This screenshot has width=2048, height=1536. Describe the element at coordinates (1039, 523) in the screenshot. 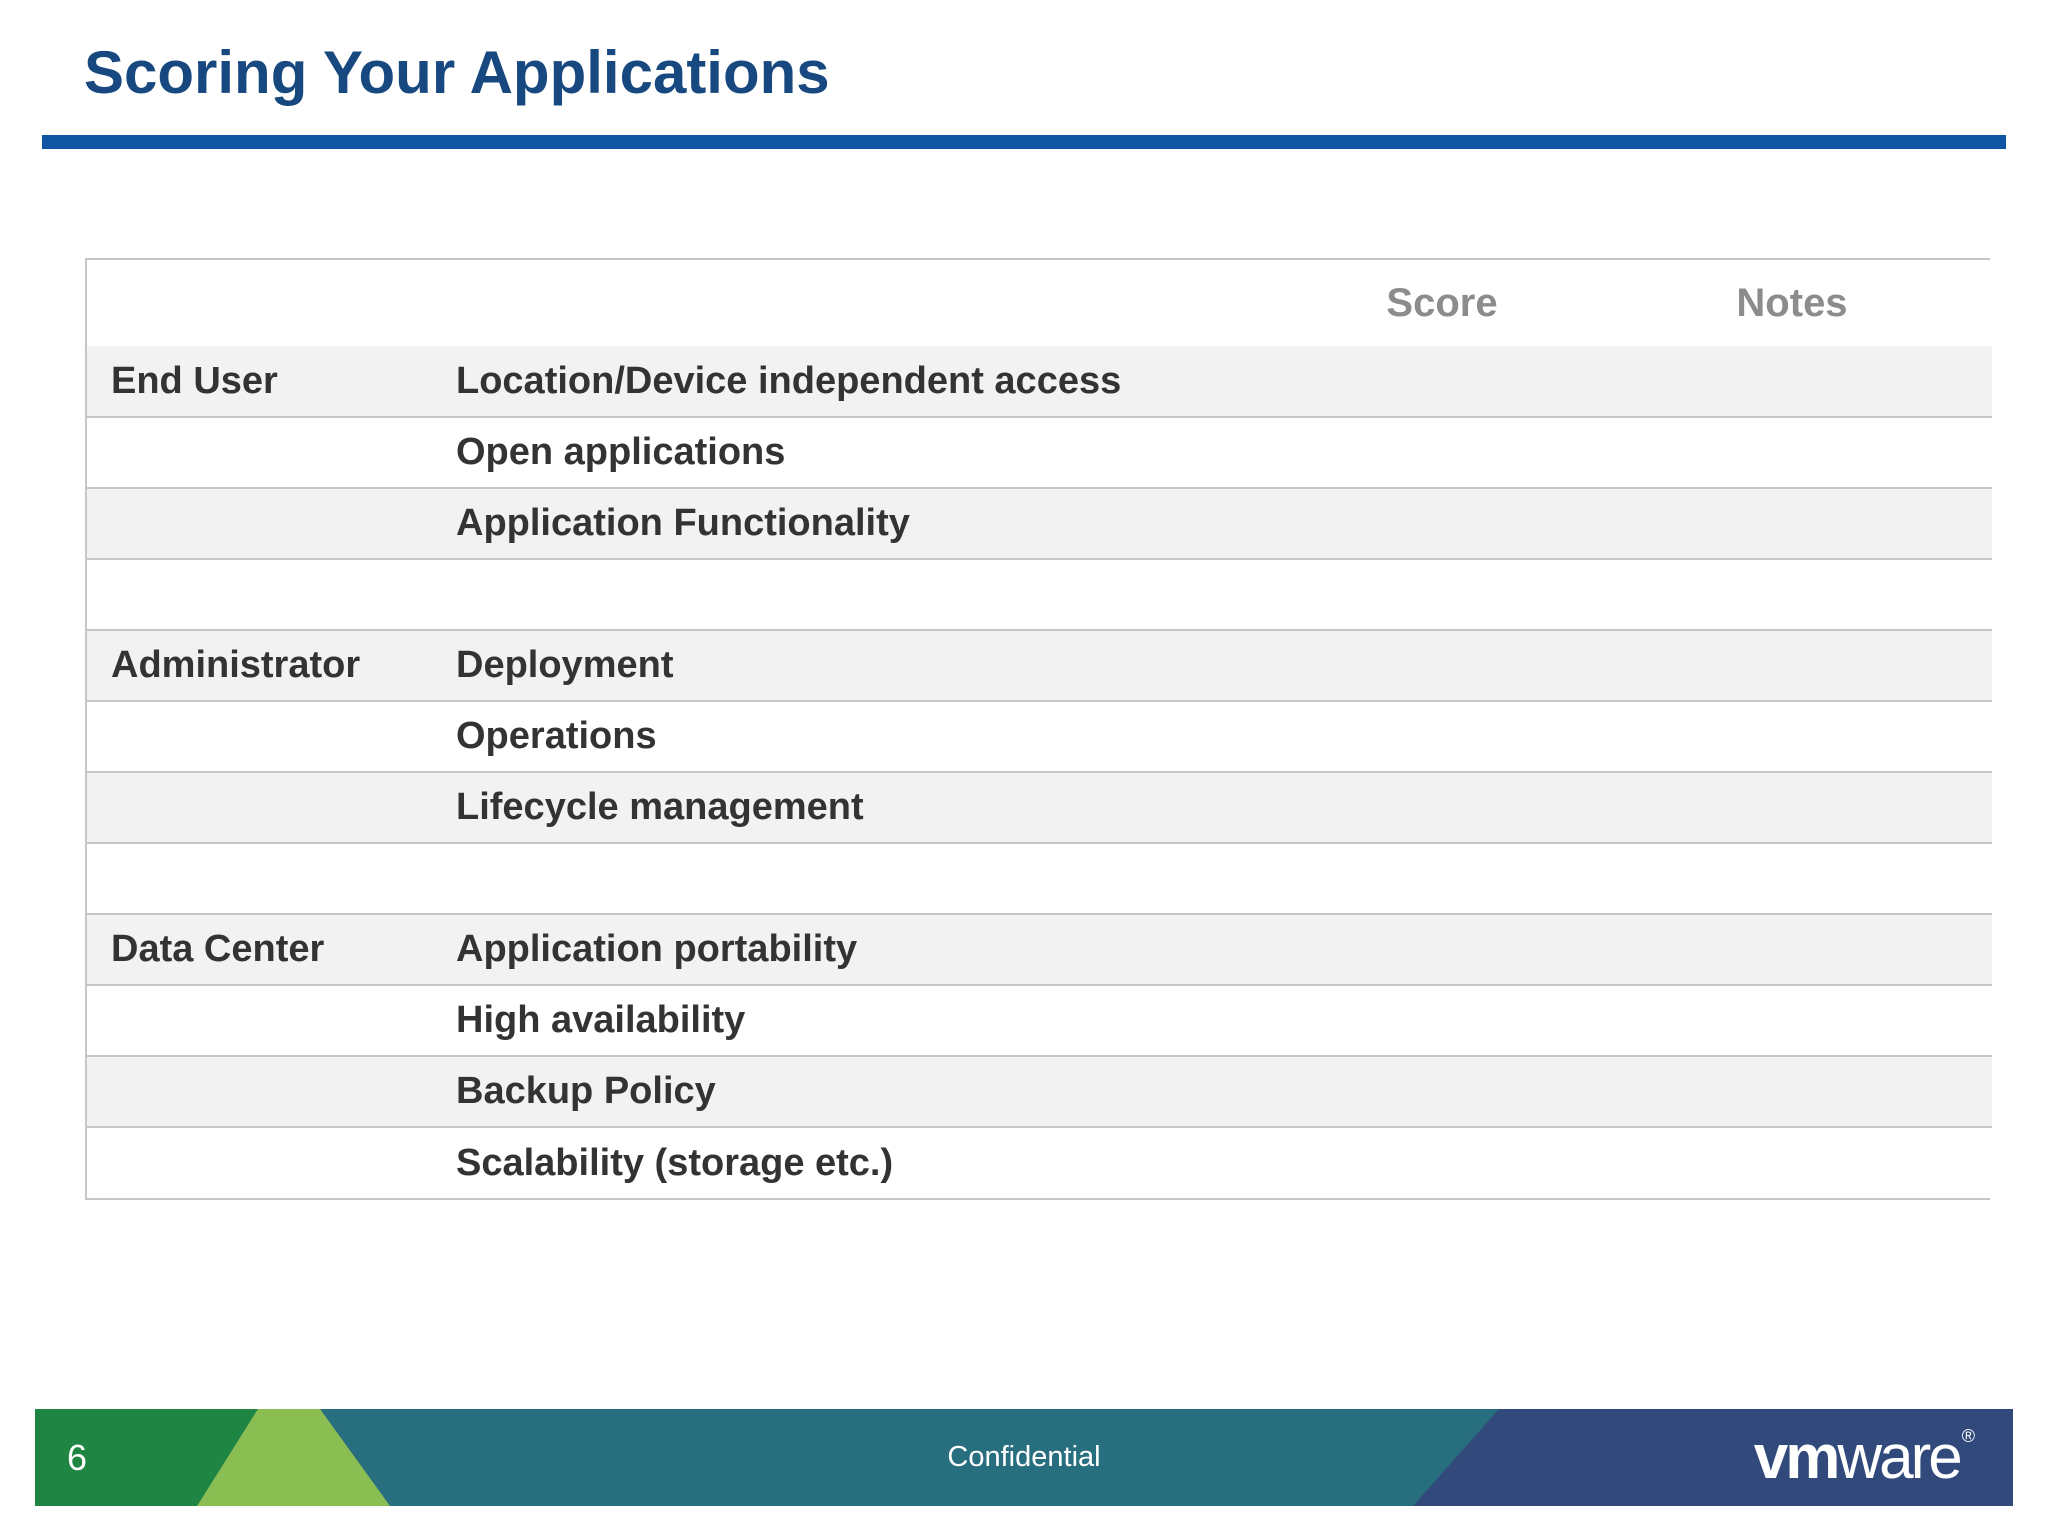

I see `table-row: Application Functionality` at that location.